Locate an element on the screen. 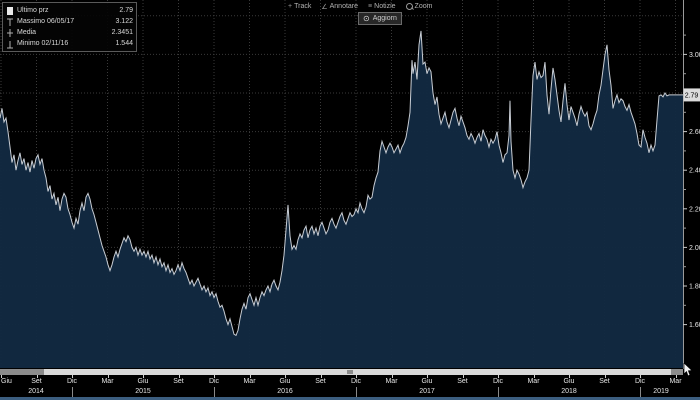 The height and width of the screenshot is (400, 700). legend-value: 3.122 is located at coordinates (124, 21).